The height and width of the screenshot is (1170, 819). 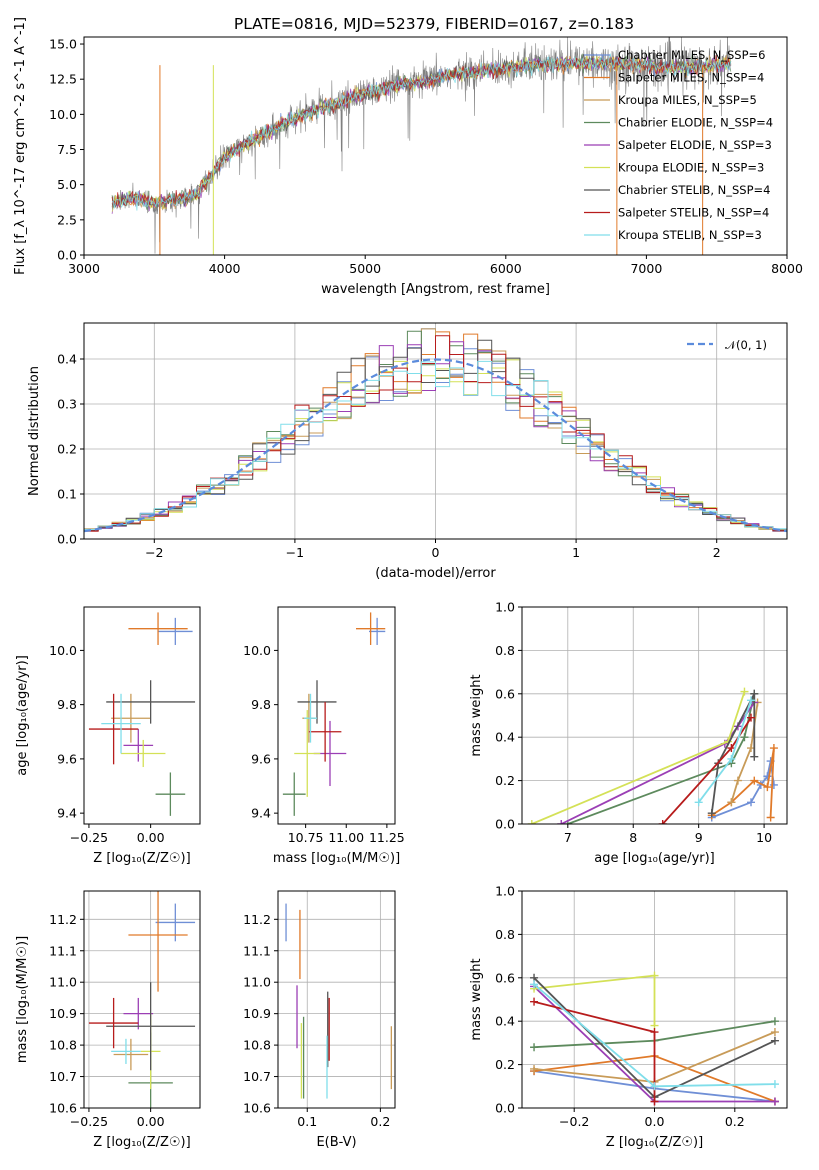 What do you see at coordinates (691, 55) in the screenshot?
I see `legend-label-0: Chabrier MILES, N_SSP=6` at bounding box center [691, 55].